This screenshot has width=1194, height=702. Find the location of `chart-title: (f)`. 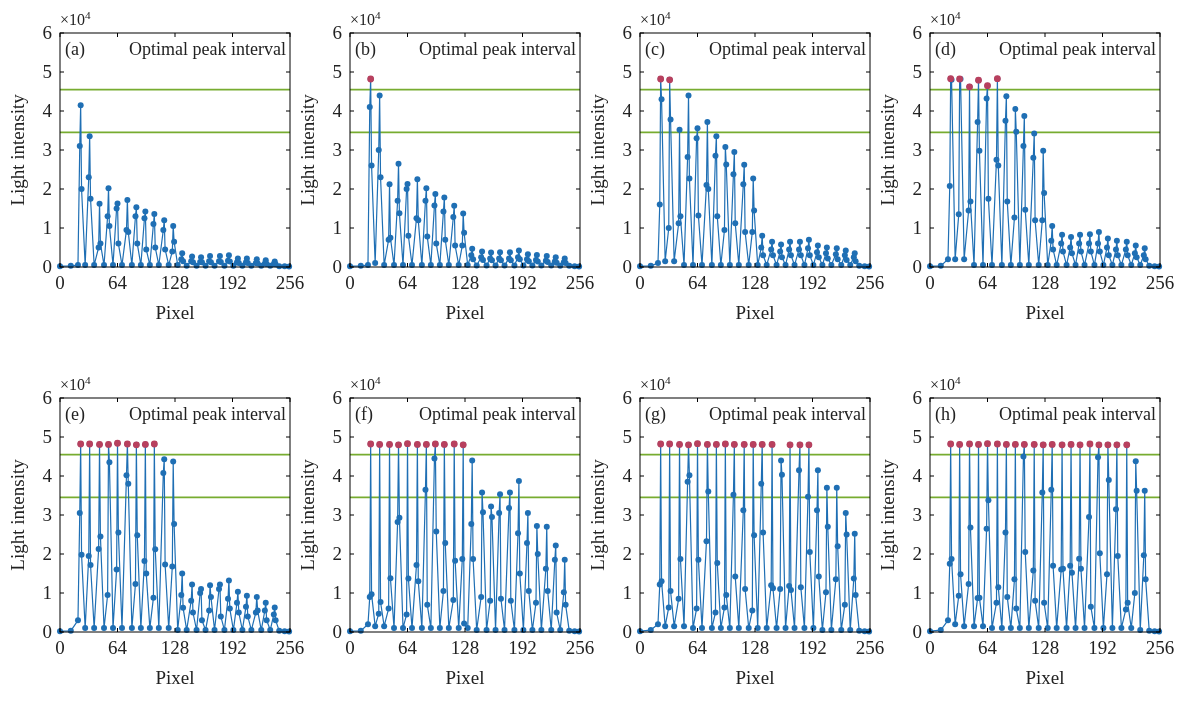

chart-title: (f) is located at coordinates (364, 414).